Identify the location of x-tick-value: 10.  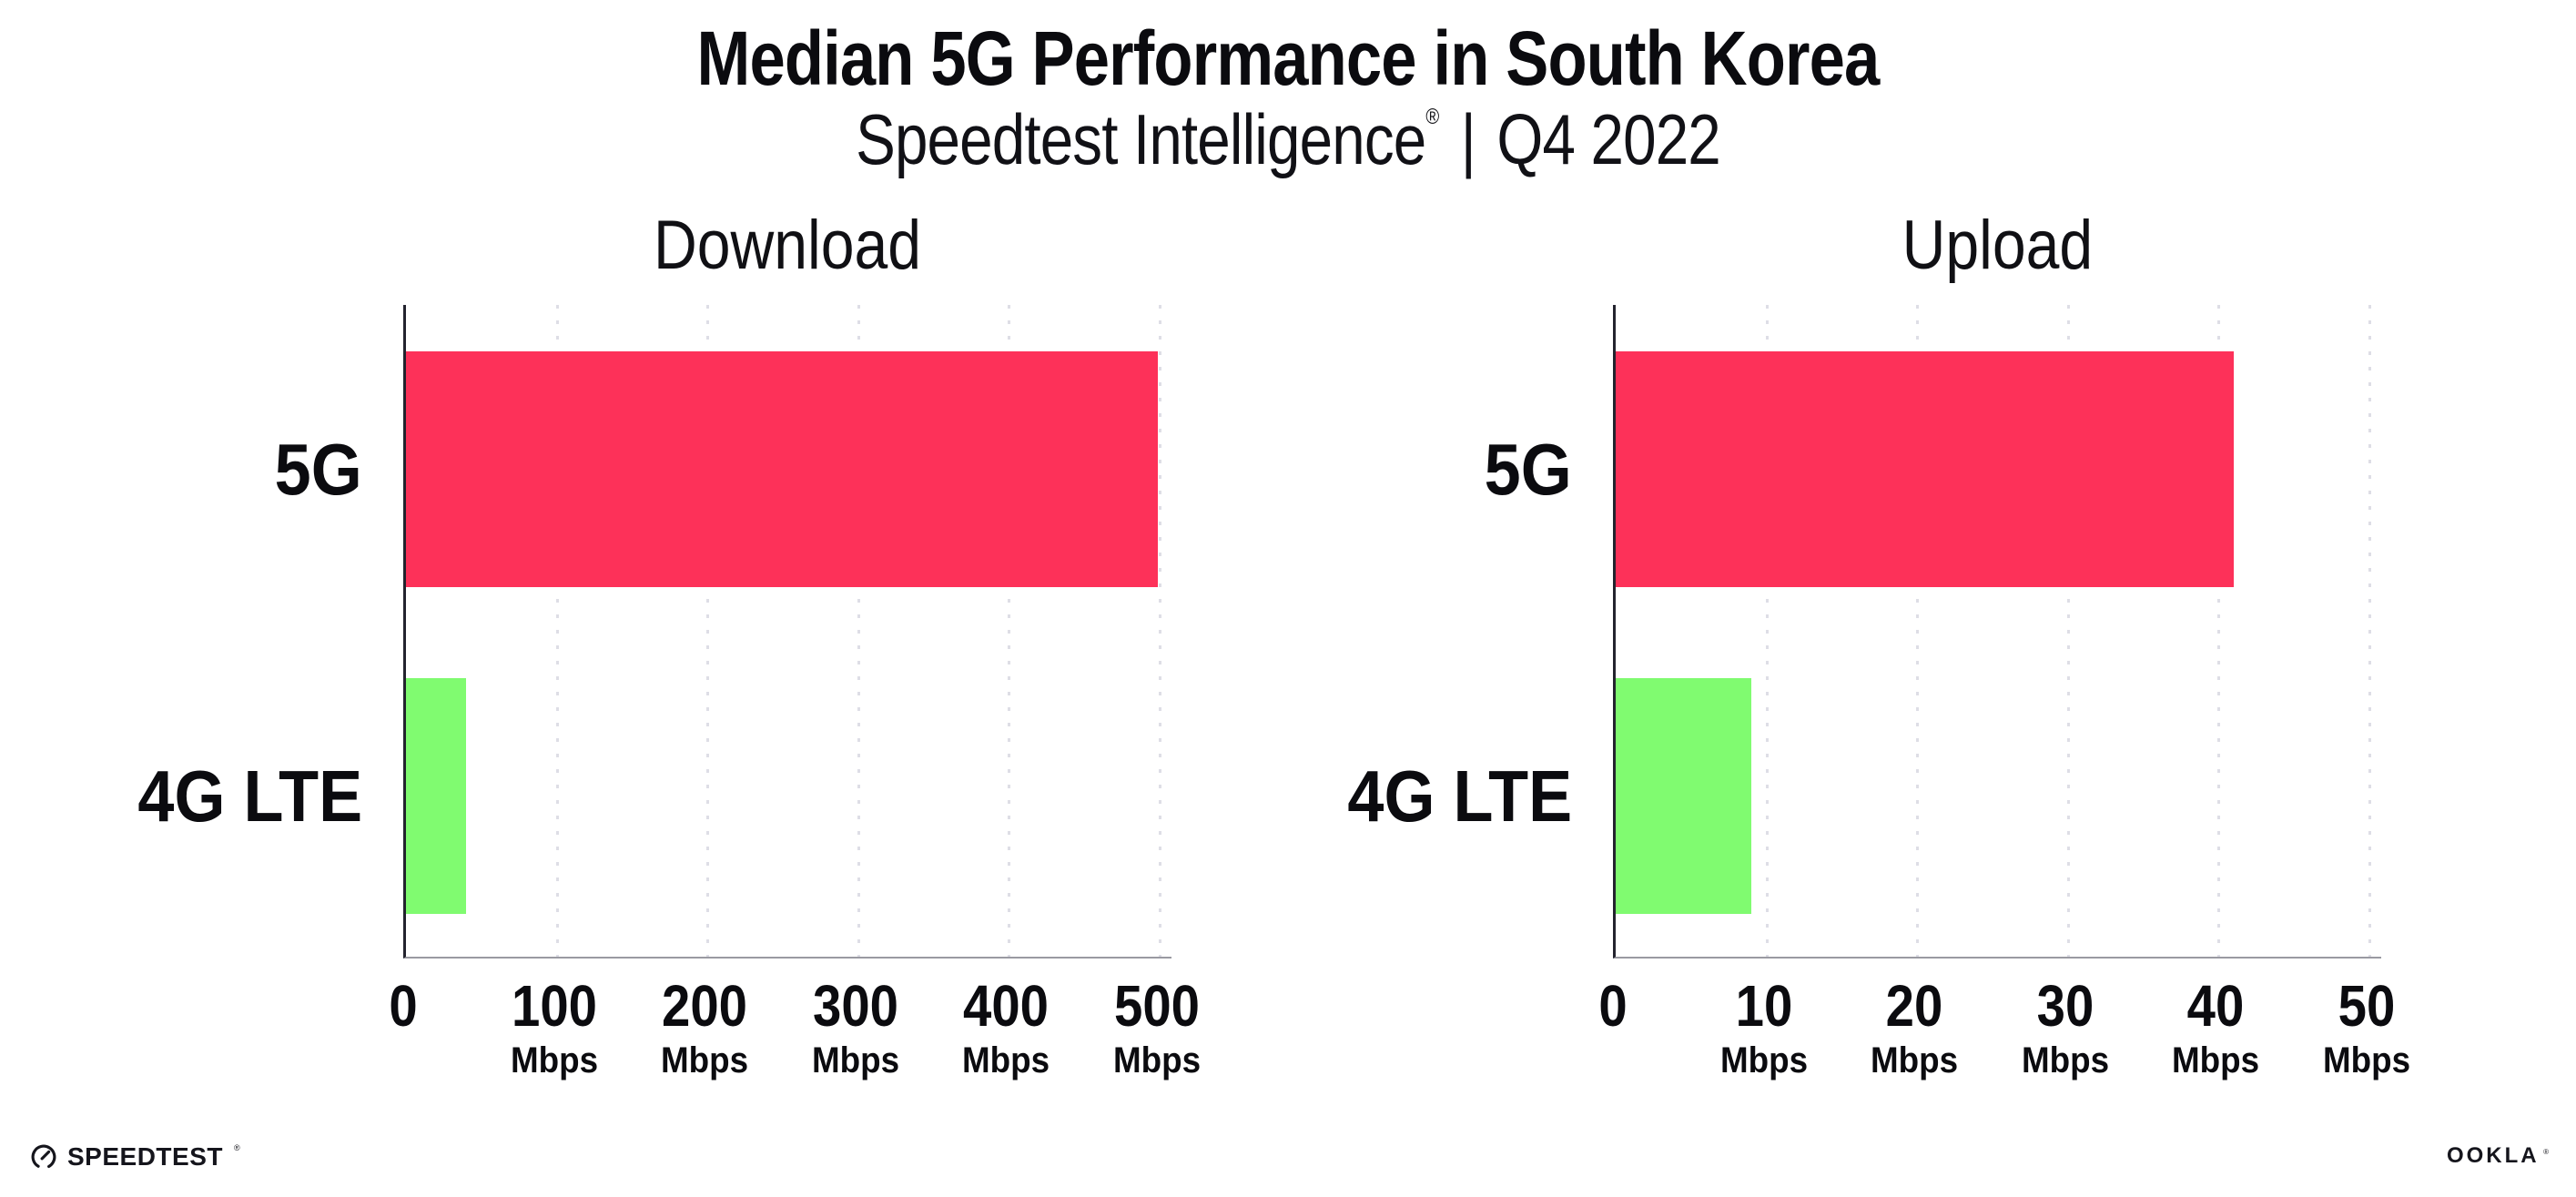
(1763, 1006).